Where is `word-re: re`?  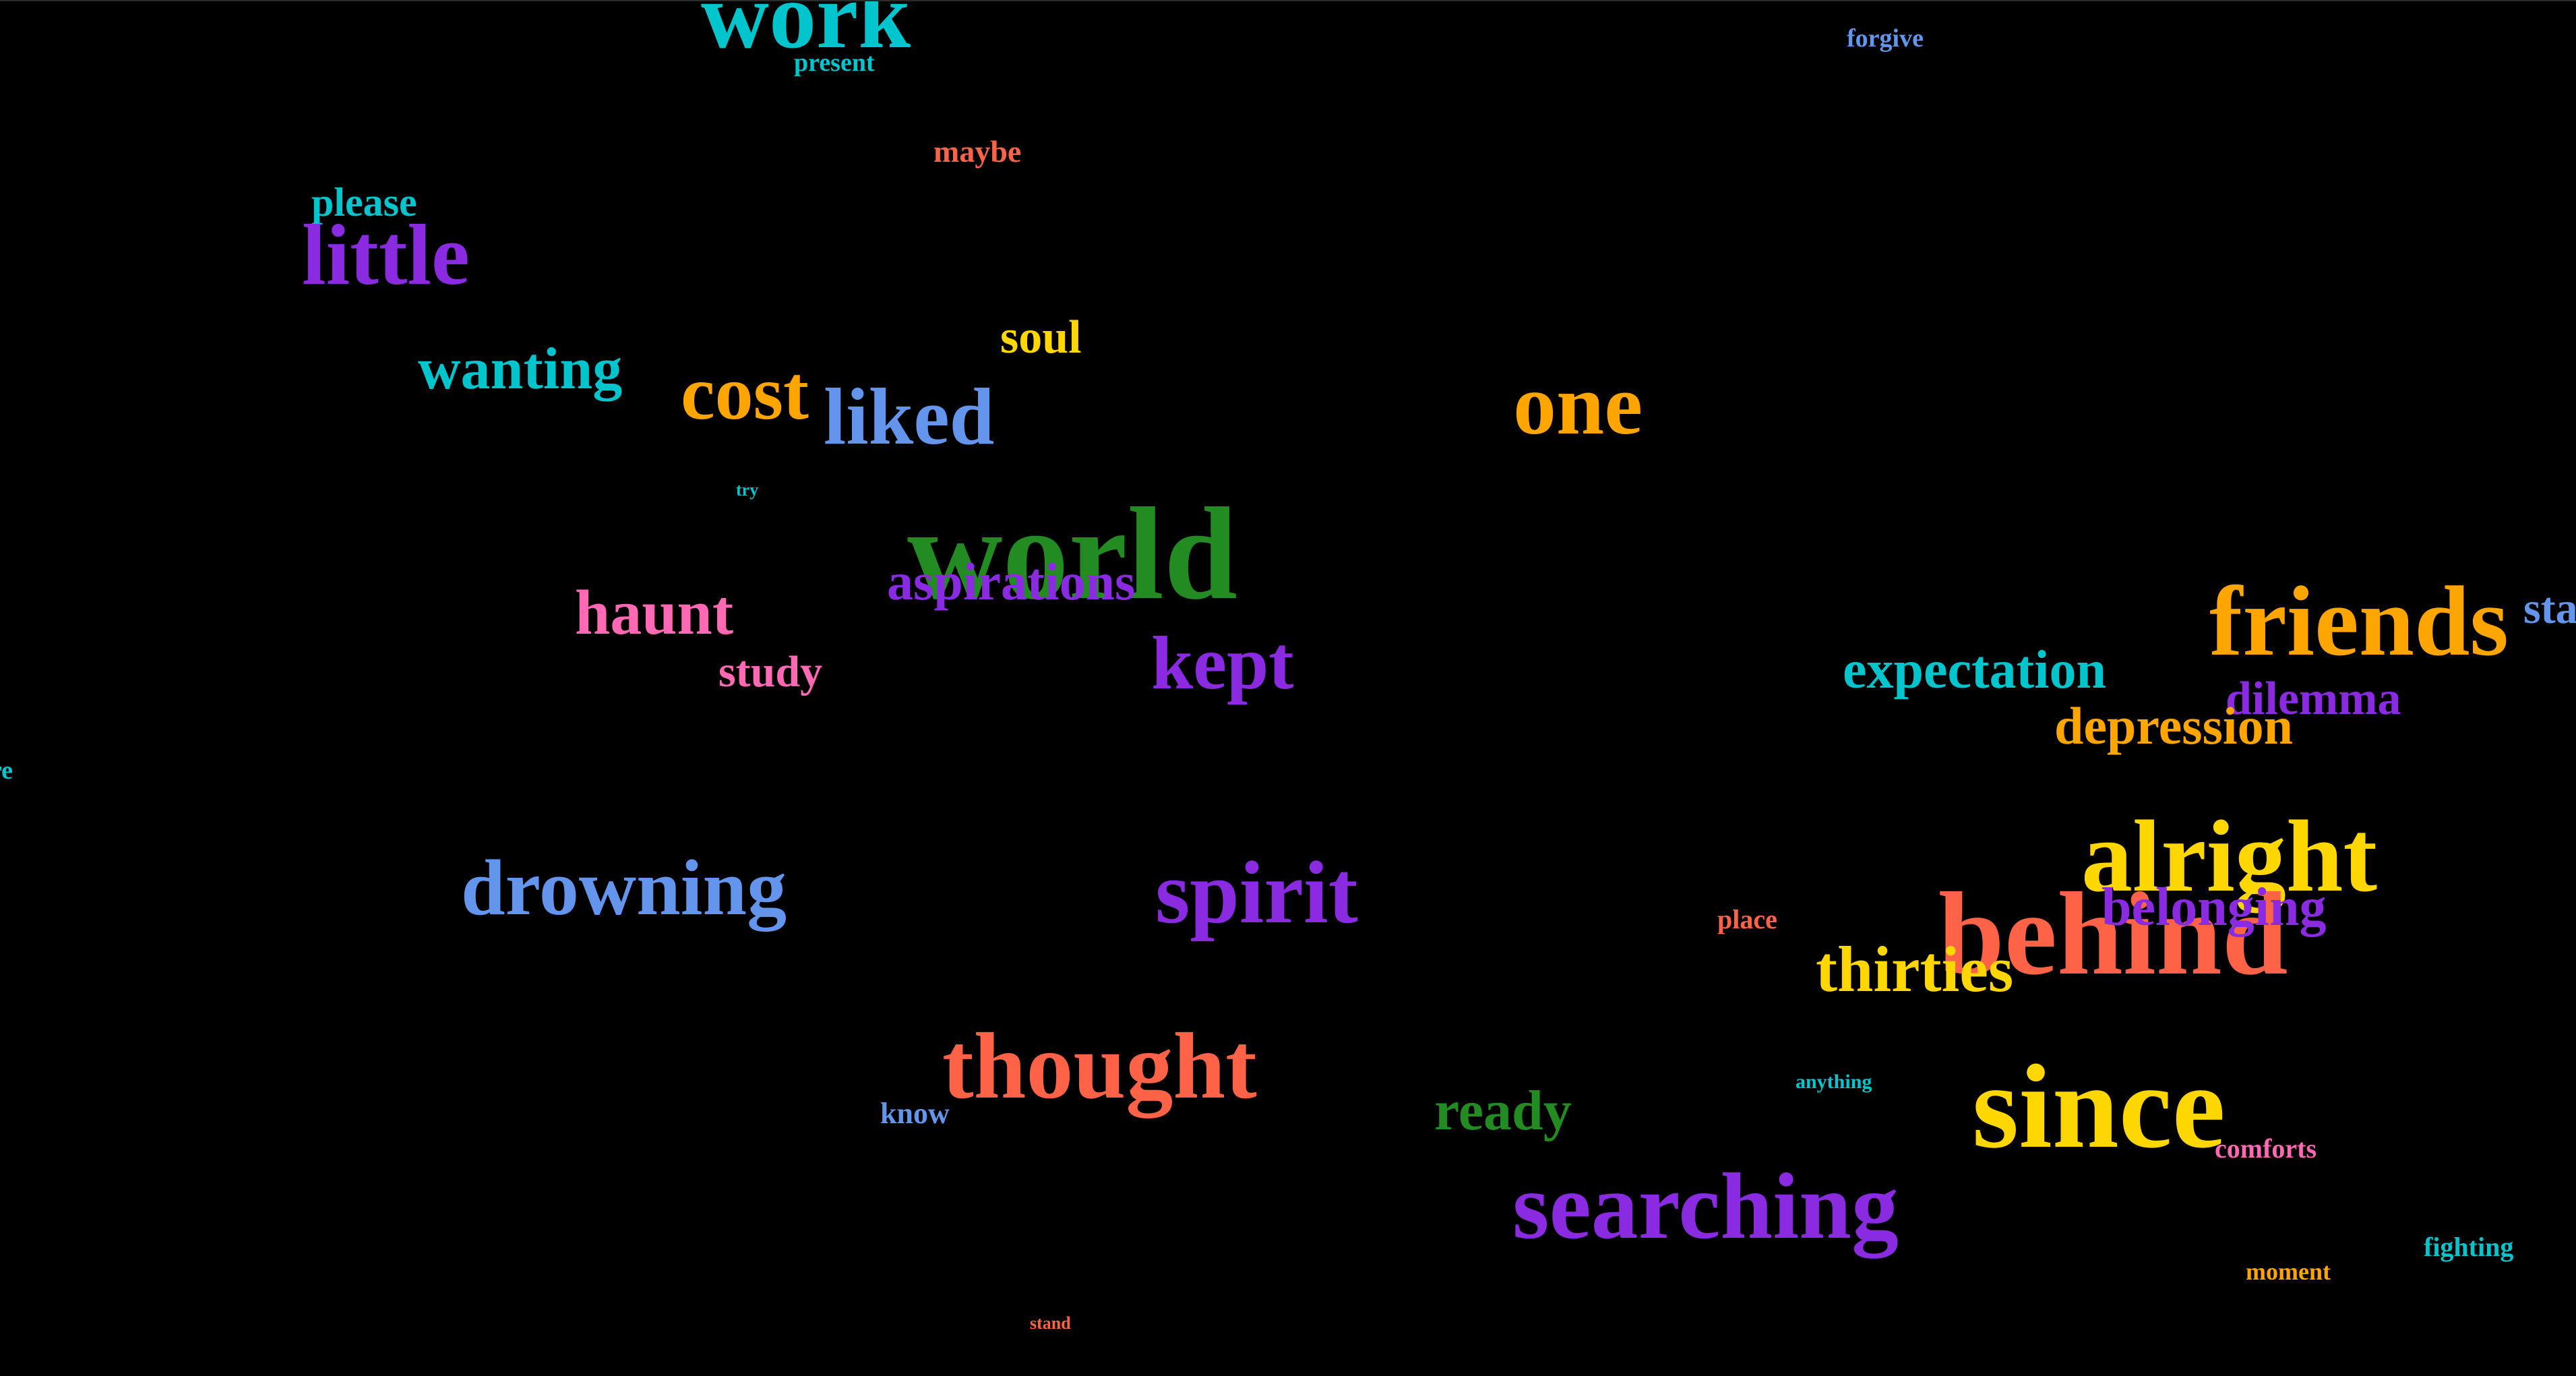
word-re: re is located at coordinates (7, 771).